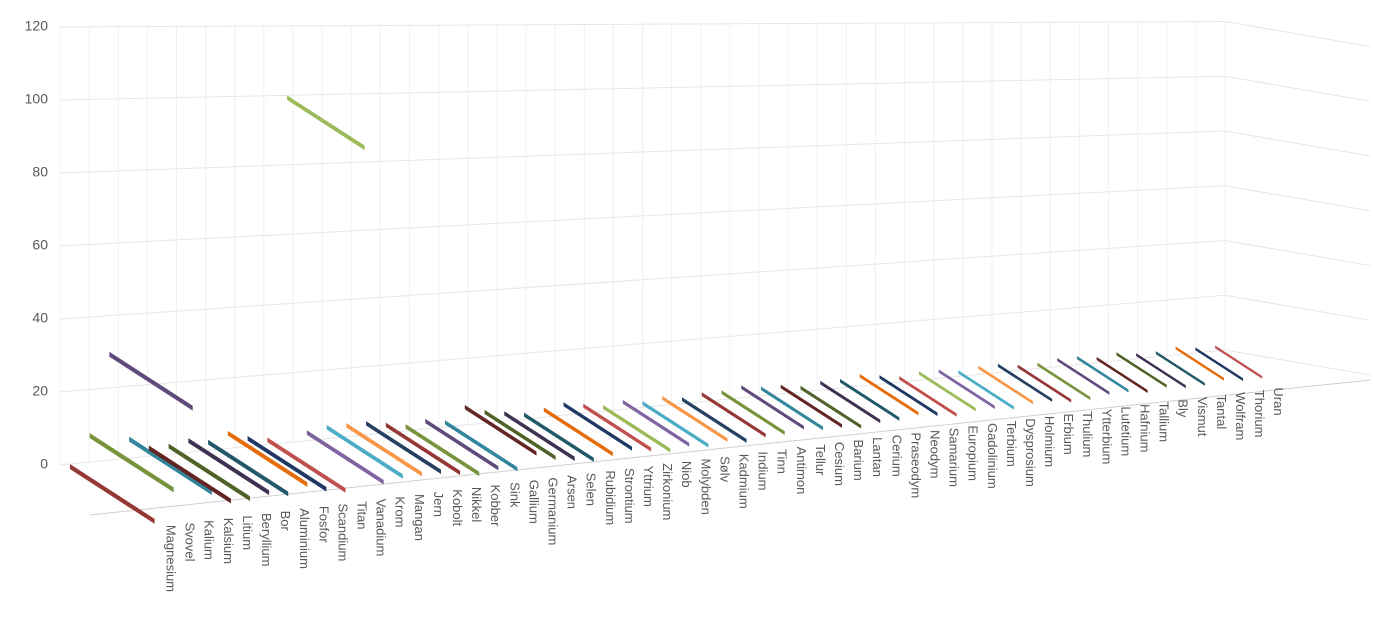 The width and height of the screenshot is (1373, 635). I want to click on x-tick-label: Rubidium, so click(610, 497).